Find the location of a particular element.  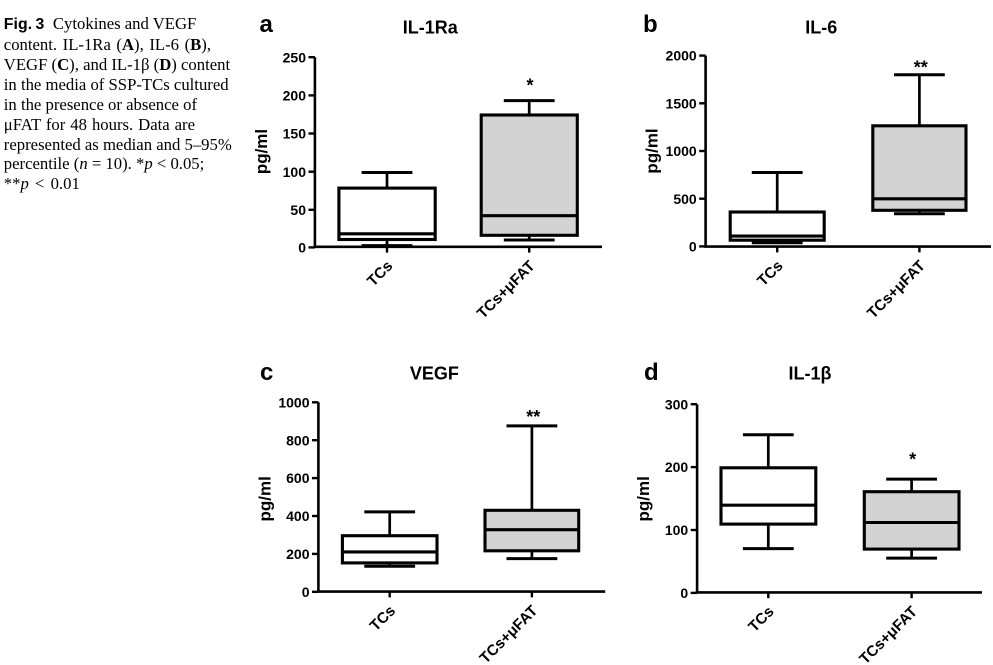

svg-text: IL-1β is located at coordinates (810, 374).